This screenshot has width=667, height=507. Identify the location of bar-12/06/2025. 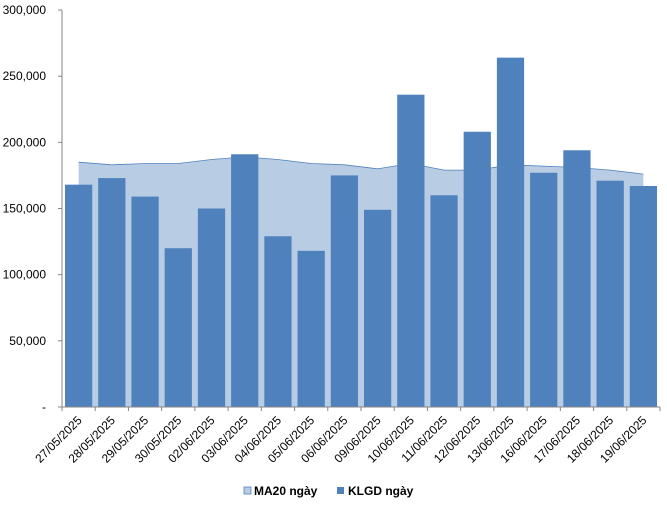
(477, 269).